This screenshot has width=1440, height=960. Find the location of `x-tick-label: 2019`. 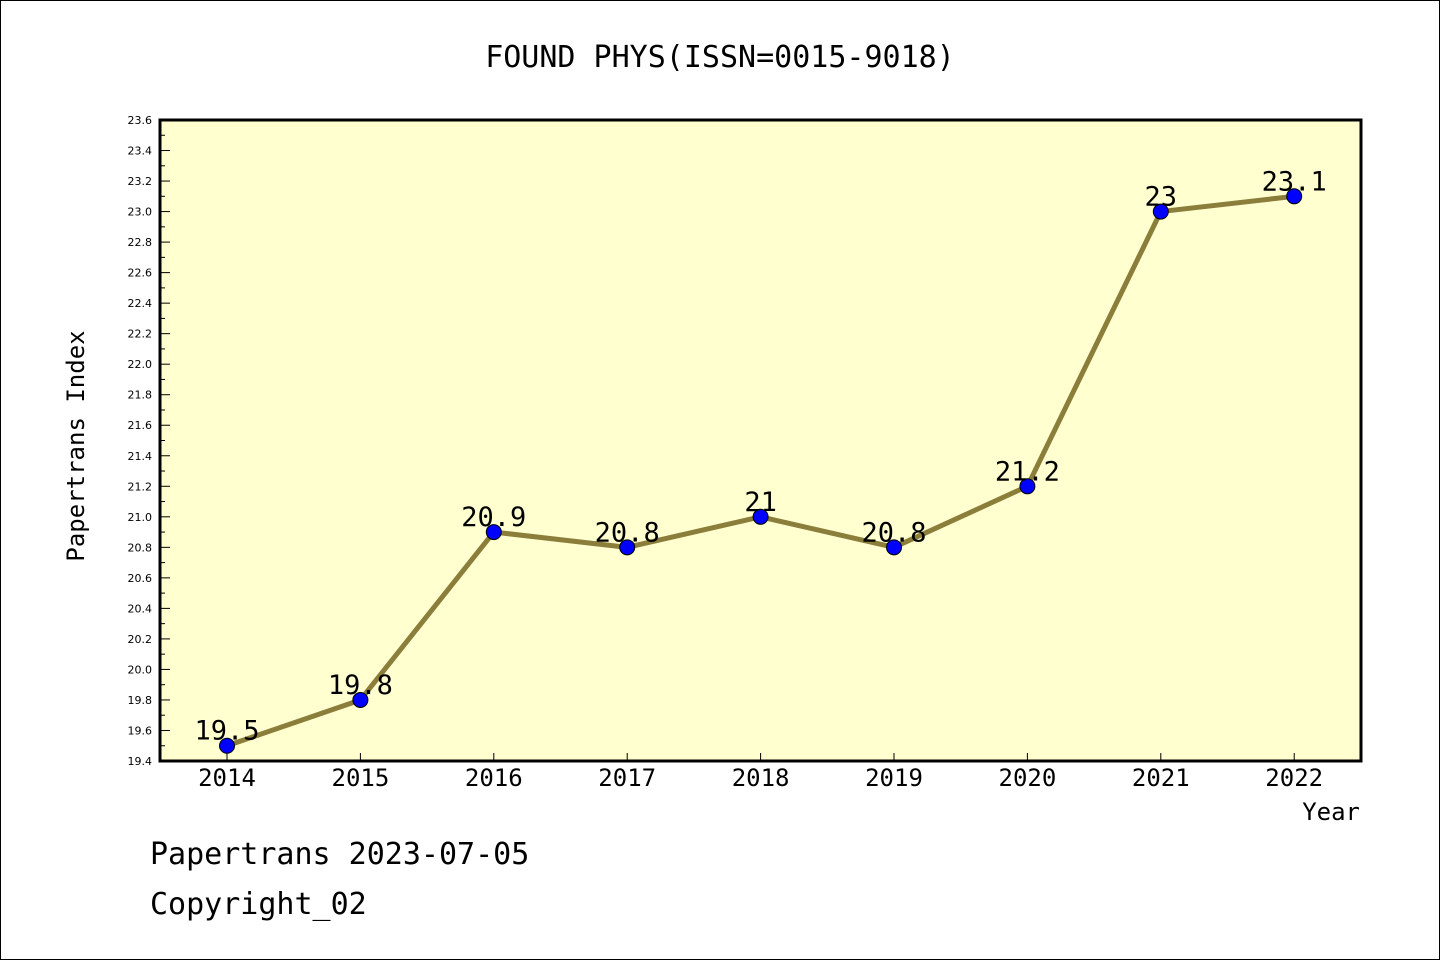

x-tick-label: 2019 is located at coordinates (894, 778).